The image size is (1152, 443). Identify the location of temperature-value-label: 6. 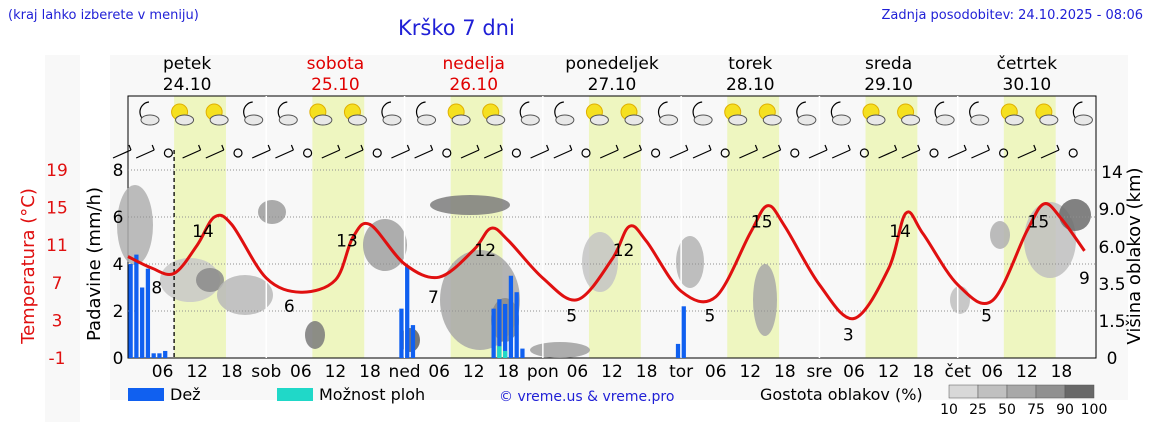
(289, 307).